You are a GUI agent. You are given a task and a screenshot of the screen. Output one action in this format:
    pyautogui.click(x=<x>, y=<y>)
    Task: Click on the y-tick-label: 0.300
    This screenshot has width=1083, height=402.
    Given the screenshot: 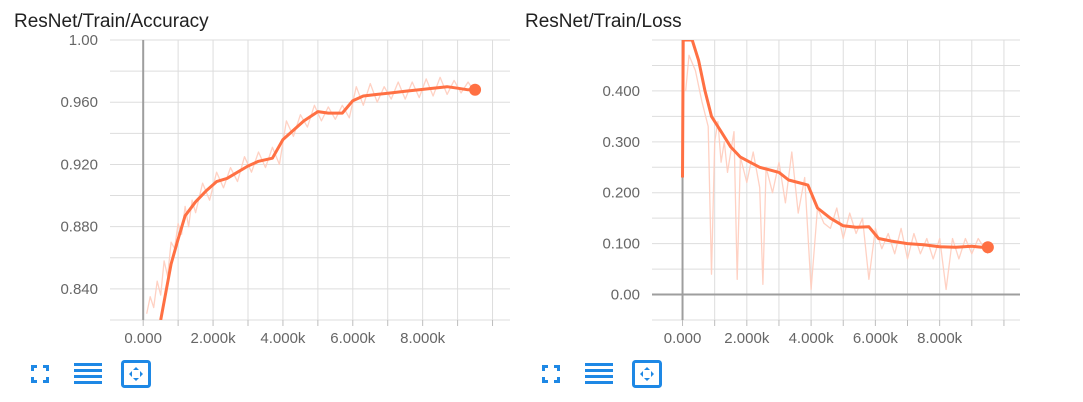 What is the action you would take?
    pyautogui.click(x=621, y=142)
    